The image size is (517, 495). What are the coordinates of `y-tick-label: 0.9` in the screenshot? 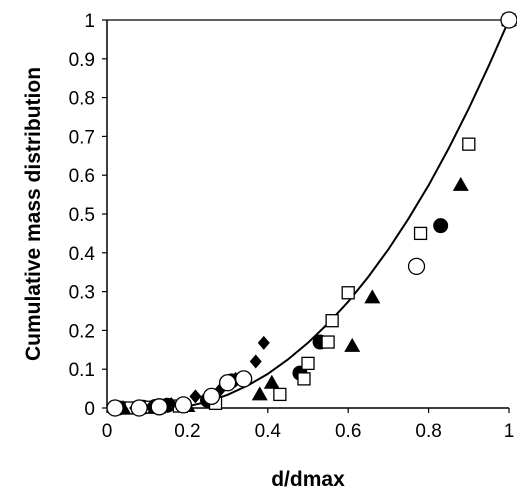 It's located at (82, 60).